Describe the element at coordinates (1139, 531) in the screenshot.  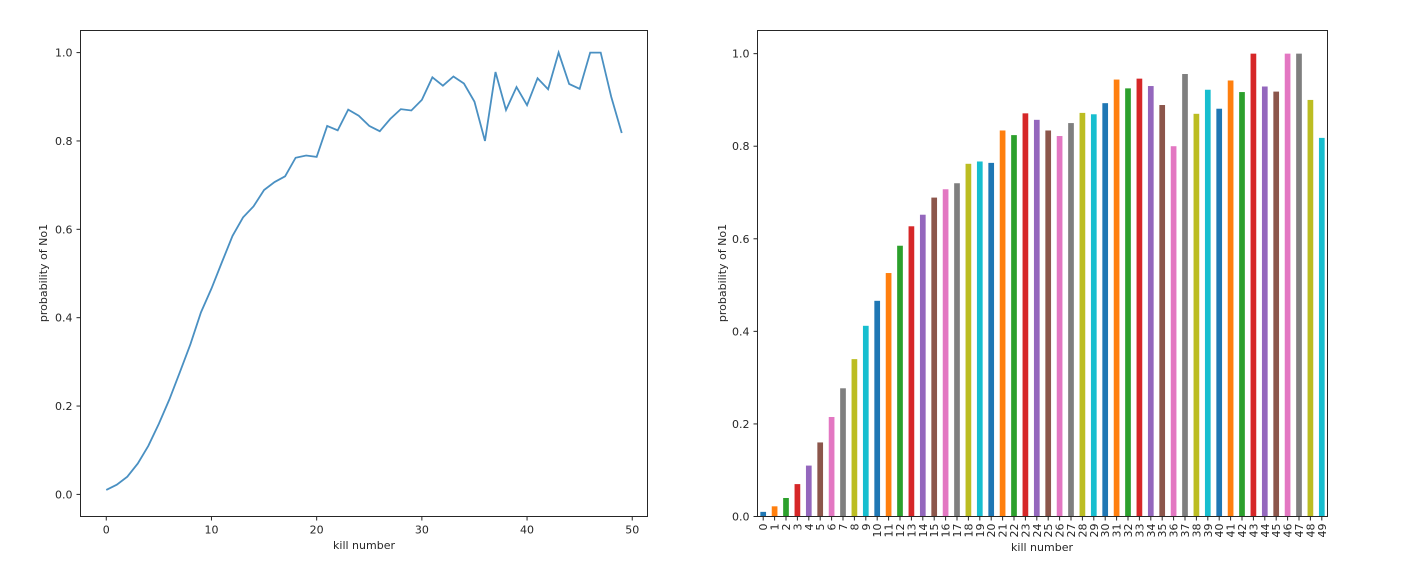
I see `x-tick-label: 33` at that location.